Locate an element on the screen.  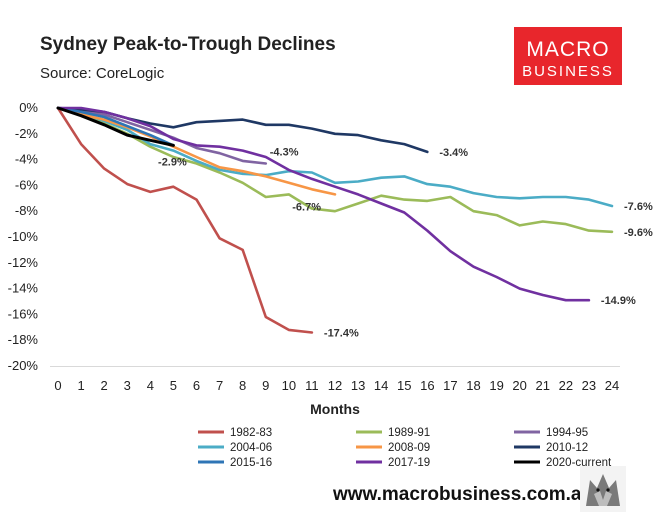
y-axis: 0% -2% -4% -6% -8% -10% -12% -14% -16% -18% -20% is located at coordinates (23, 236).